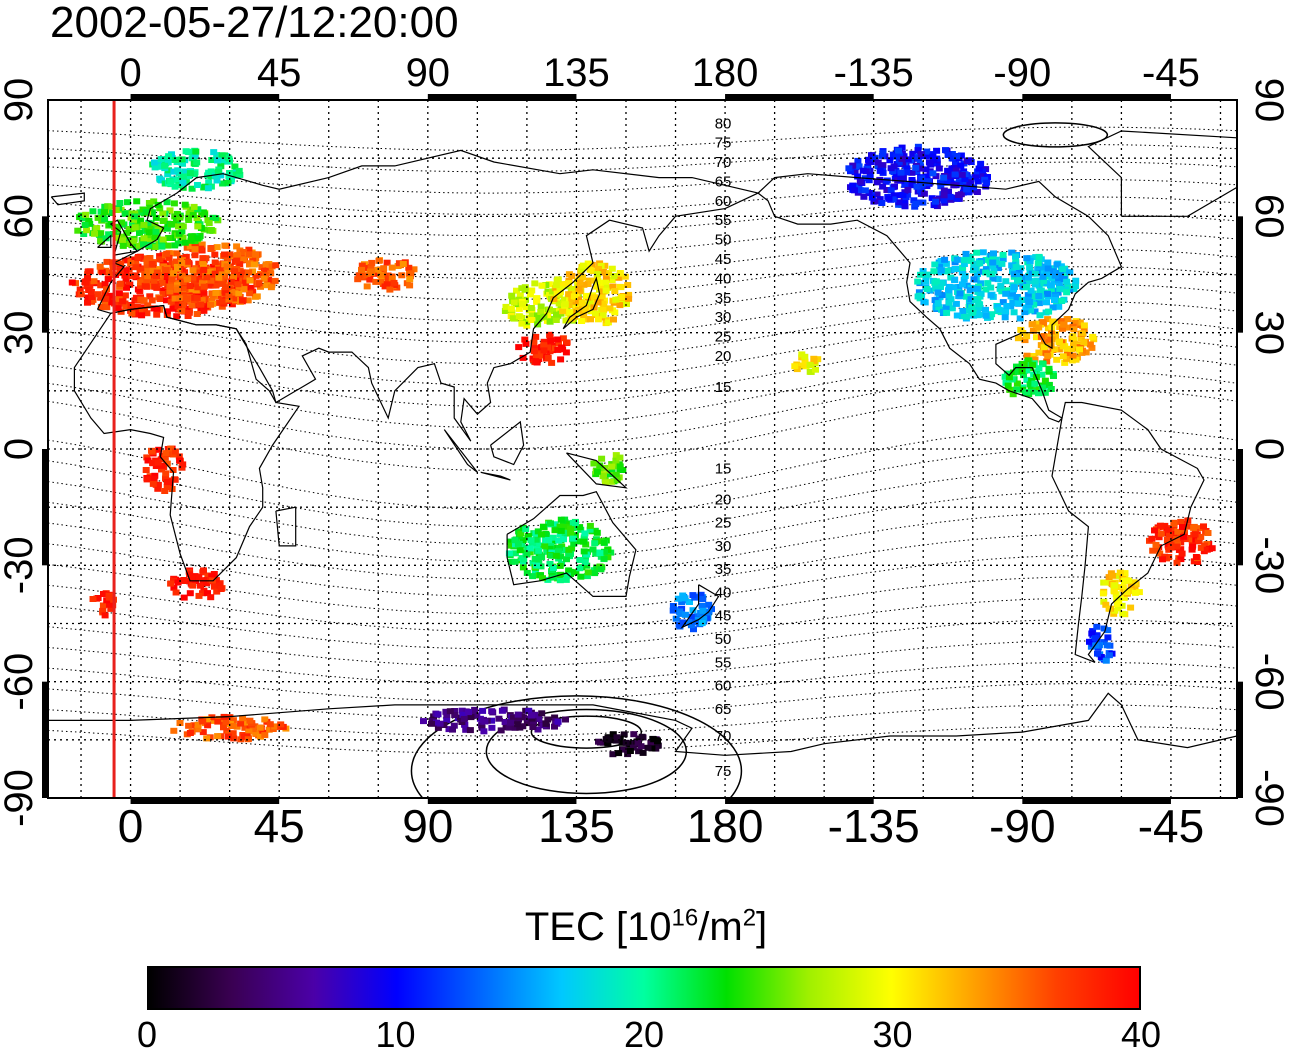 This screenshot has height=1057, width=1292. What do you see at coordinates (1269, 798) in the screenshot?
I see `y-tick-label-right: -90` at bounding box center [1269, 798].